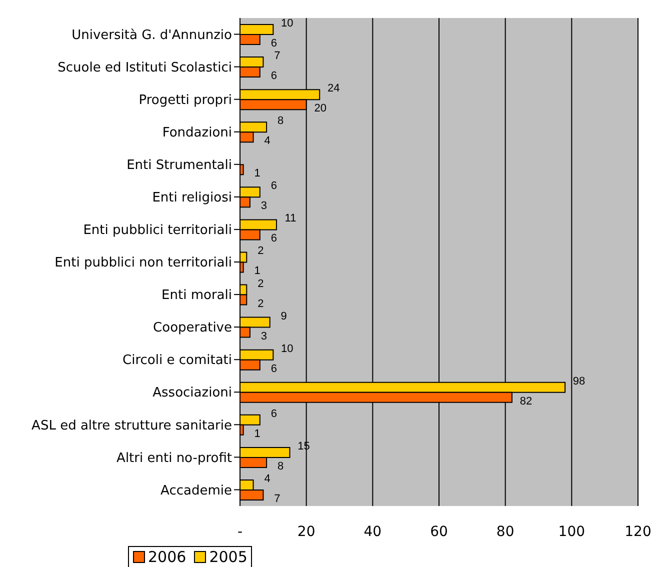  What do you see at coordinates (197, 296) in the screenshot?
I see `y-tick-label: Enti morali` at bounding box center [197, 296].